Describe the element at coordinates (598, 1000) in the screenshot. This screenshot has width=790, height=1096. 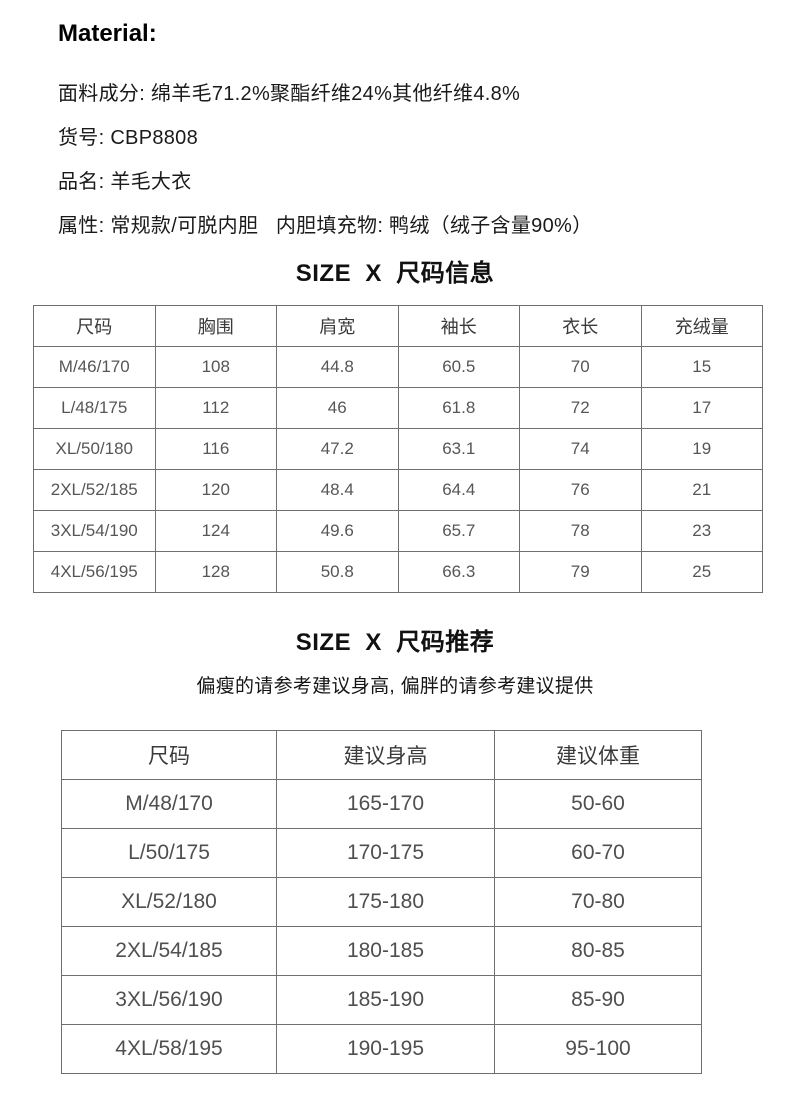
I see `weight-cell: 85-90` at that location.